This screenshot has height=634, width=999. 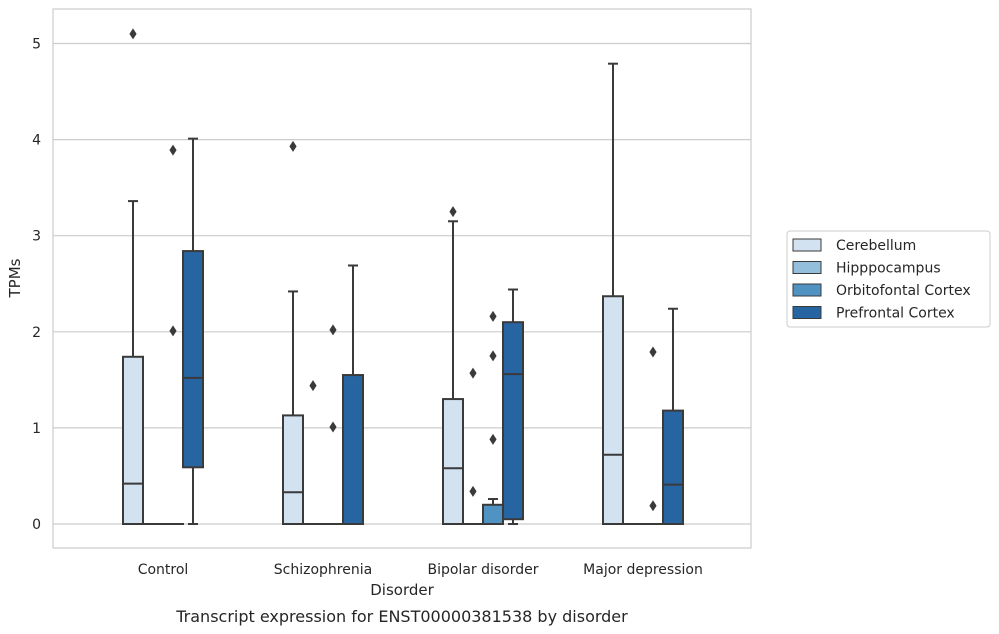 I want to click on y-tick-label: 5, so click(x=36, y=45).